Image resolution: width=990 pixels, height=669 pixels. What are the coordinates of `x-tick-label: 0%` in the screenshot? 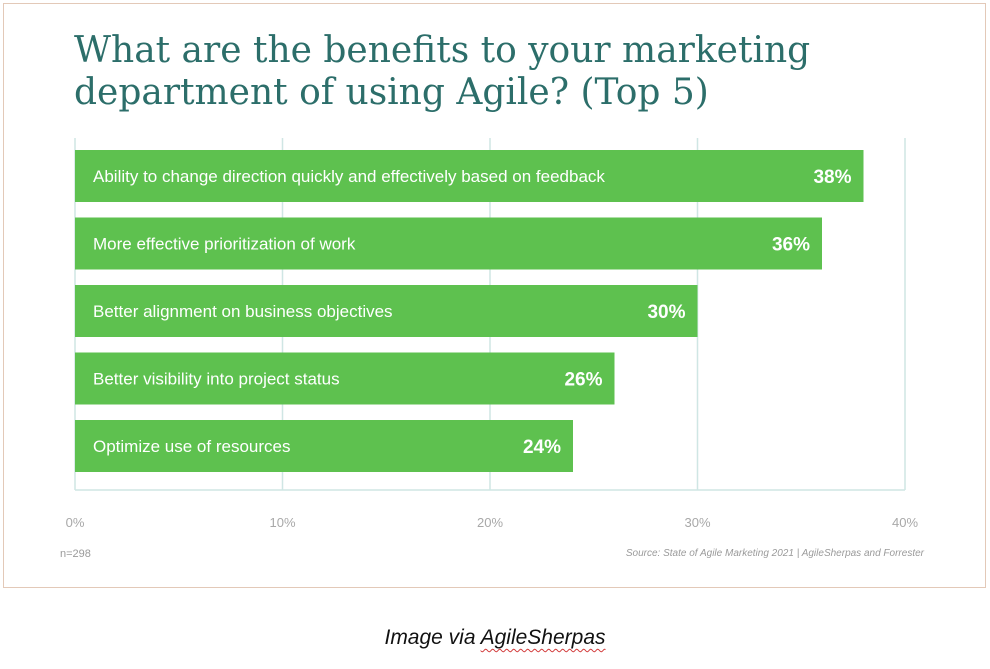 It's located at (75, 522).